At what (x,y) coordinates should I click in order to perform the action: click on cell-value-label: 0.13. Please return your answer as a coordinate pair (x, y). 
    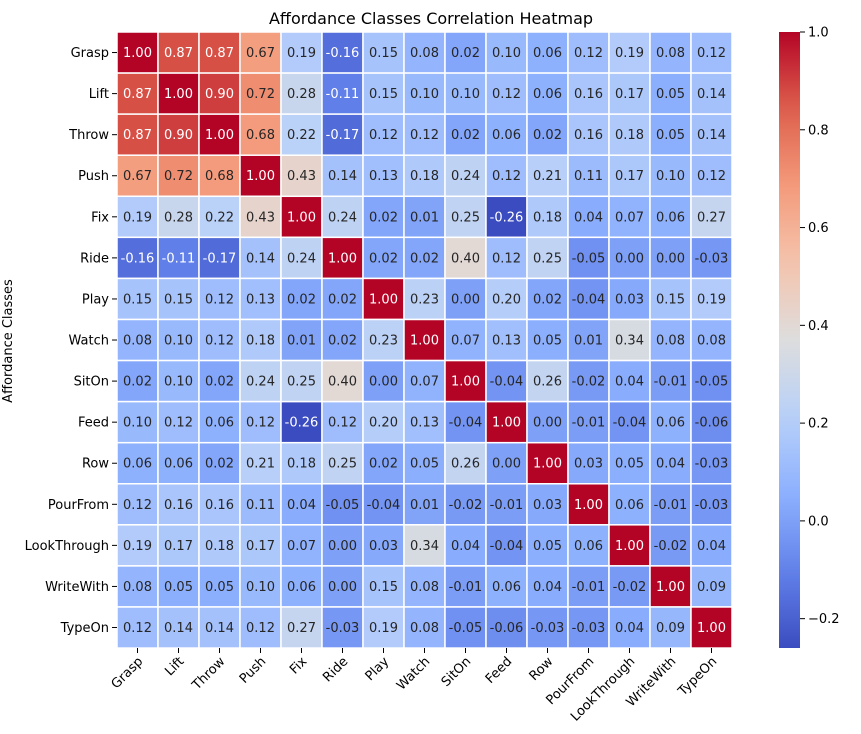
    Looking at the image, I should click on (383, 176).